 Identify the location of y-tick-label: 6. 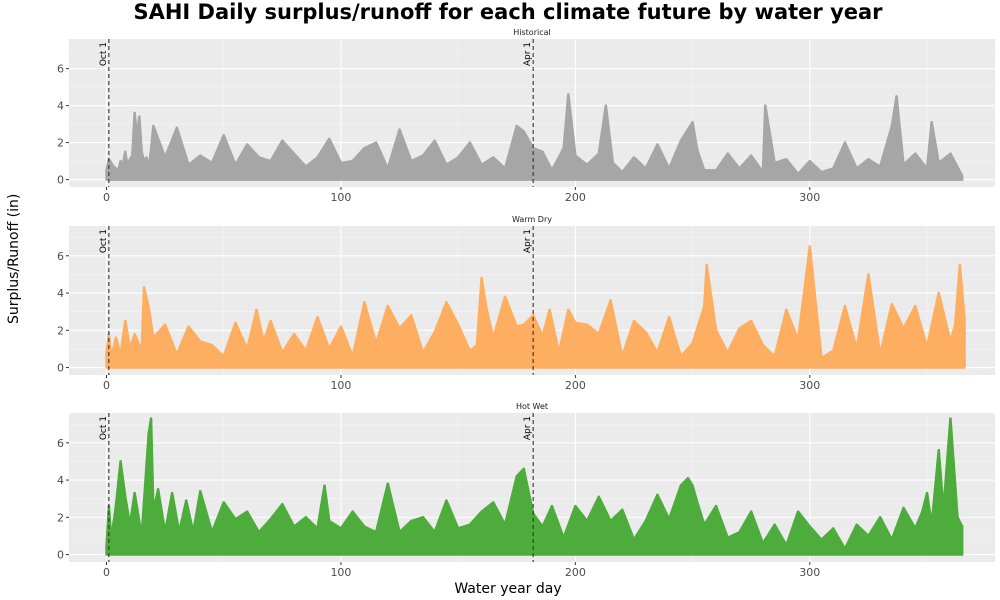
(60, 69).